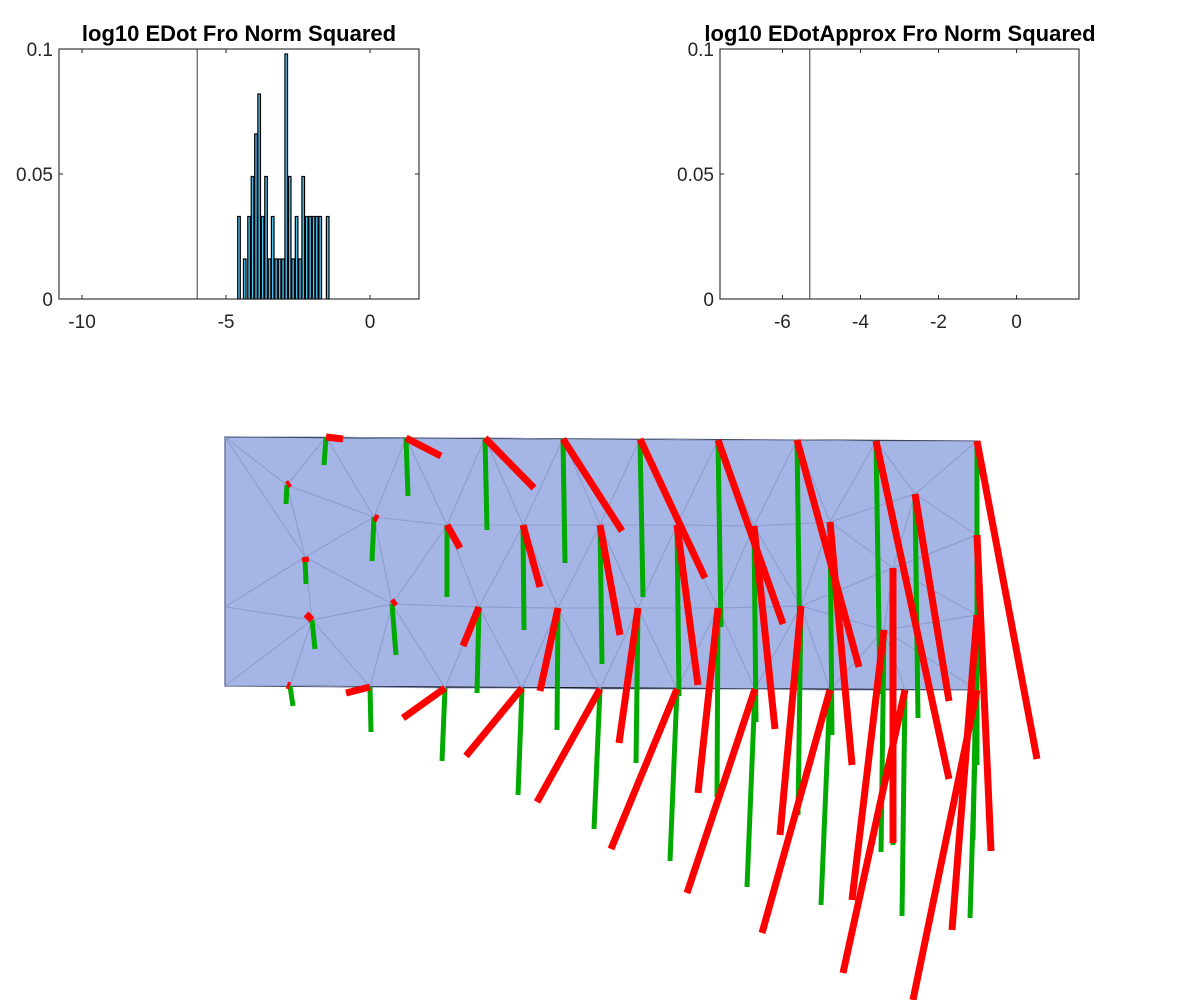 The height and width of the screenshot is (1000, 1200). What do you see at coordinates (226, 322) in the screenshot?
I see `x-tick-label: -5` at bounding box center [226, 322].